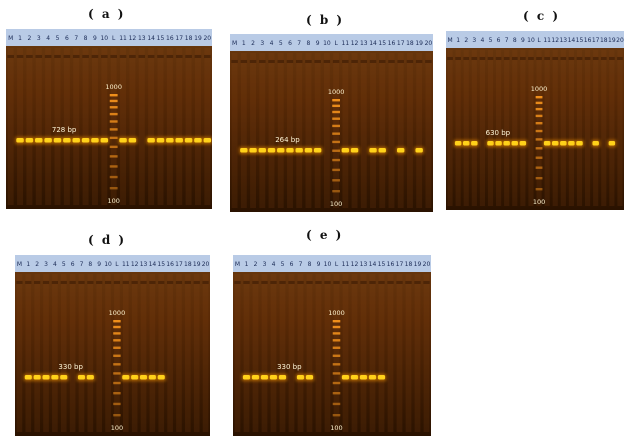  Describe the element at coordinates (418, 264) in the screenshot. I see `lane-number: 19` at that location.